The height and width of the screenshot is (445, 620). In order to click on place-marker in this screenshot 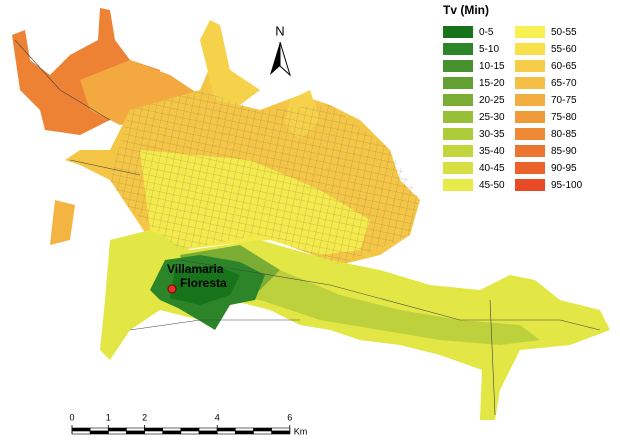, I will do `click(172, 289)`.